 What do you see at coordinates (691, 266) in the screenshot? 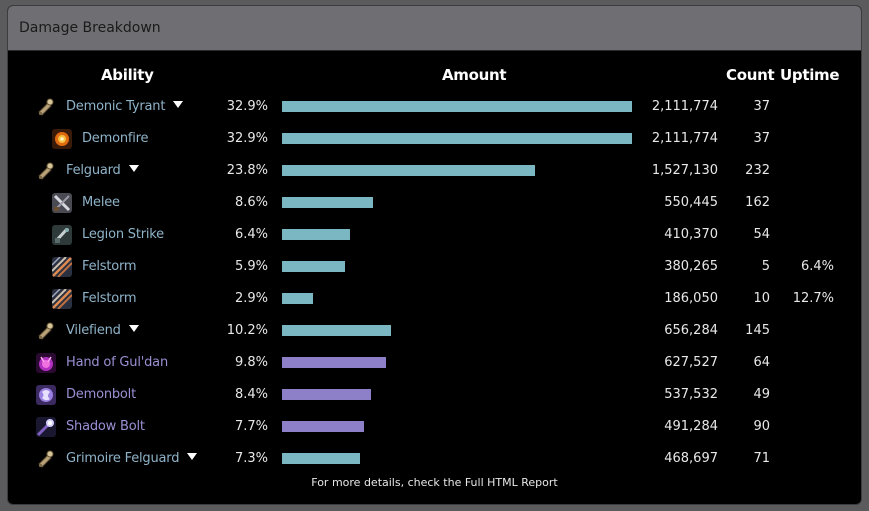
I see `damage-amount: 380,265` at bounding box center [691, 266].